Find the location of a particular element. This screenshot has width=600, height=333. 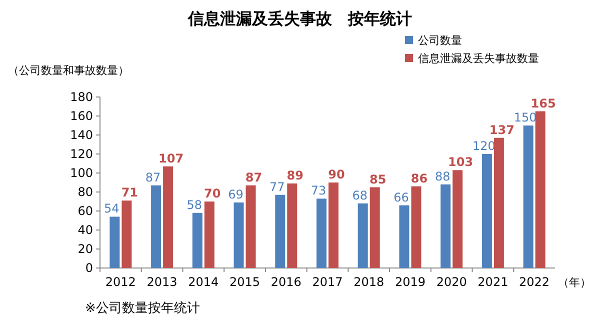

y-tick-label: 20 is located at coordinates (85, 249).